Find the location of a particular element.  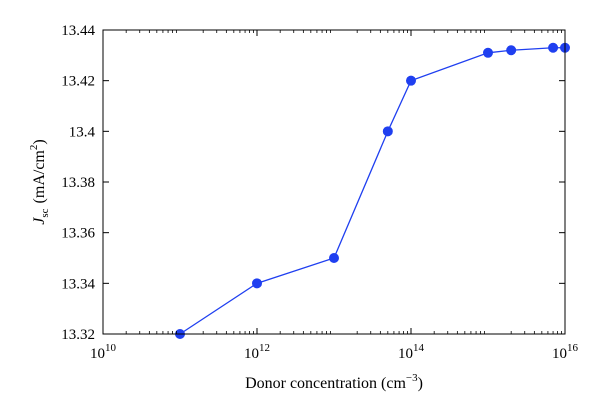

x-axis-label: Donor concentration (cm−3) is located at coordinates (334, 382).